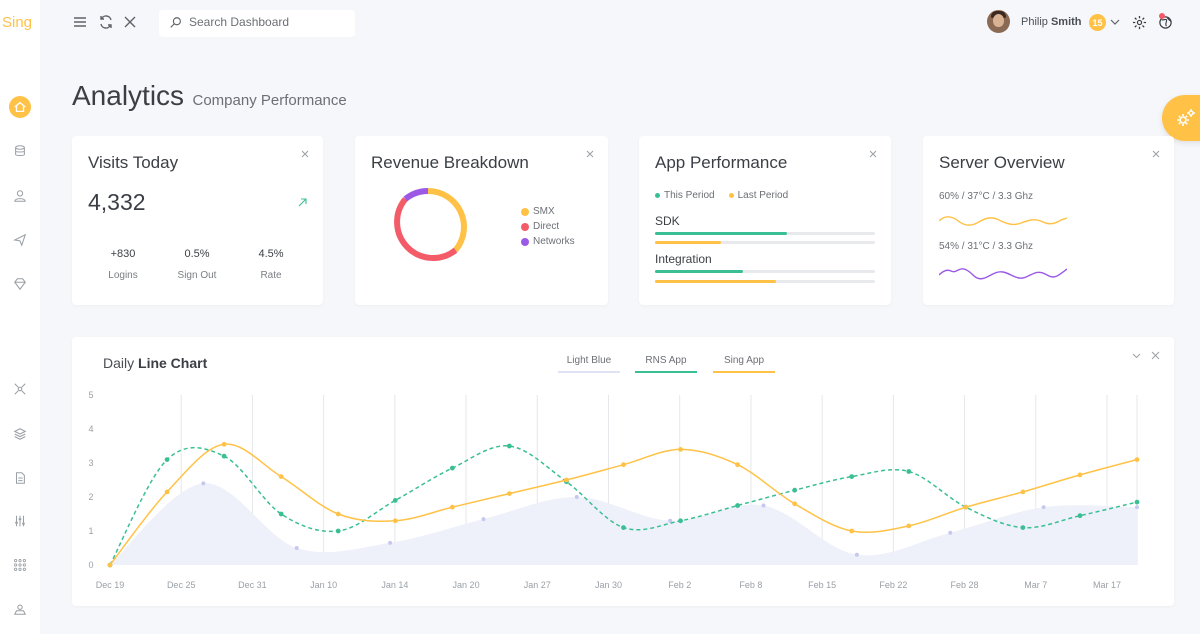  I want to click on refresh-icon, so click(106, 22).